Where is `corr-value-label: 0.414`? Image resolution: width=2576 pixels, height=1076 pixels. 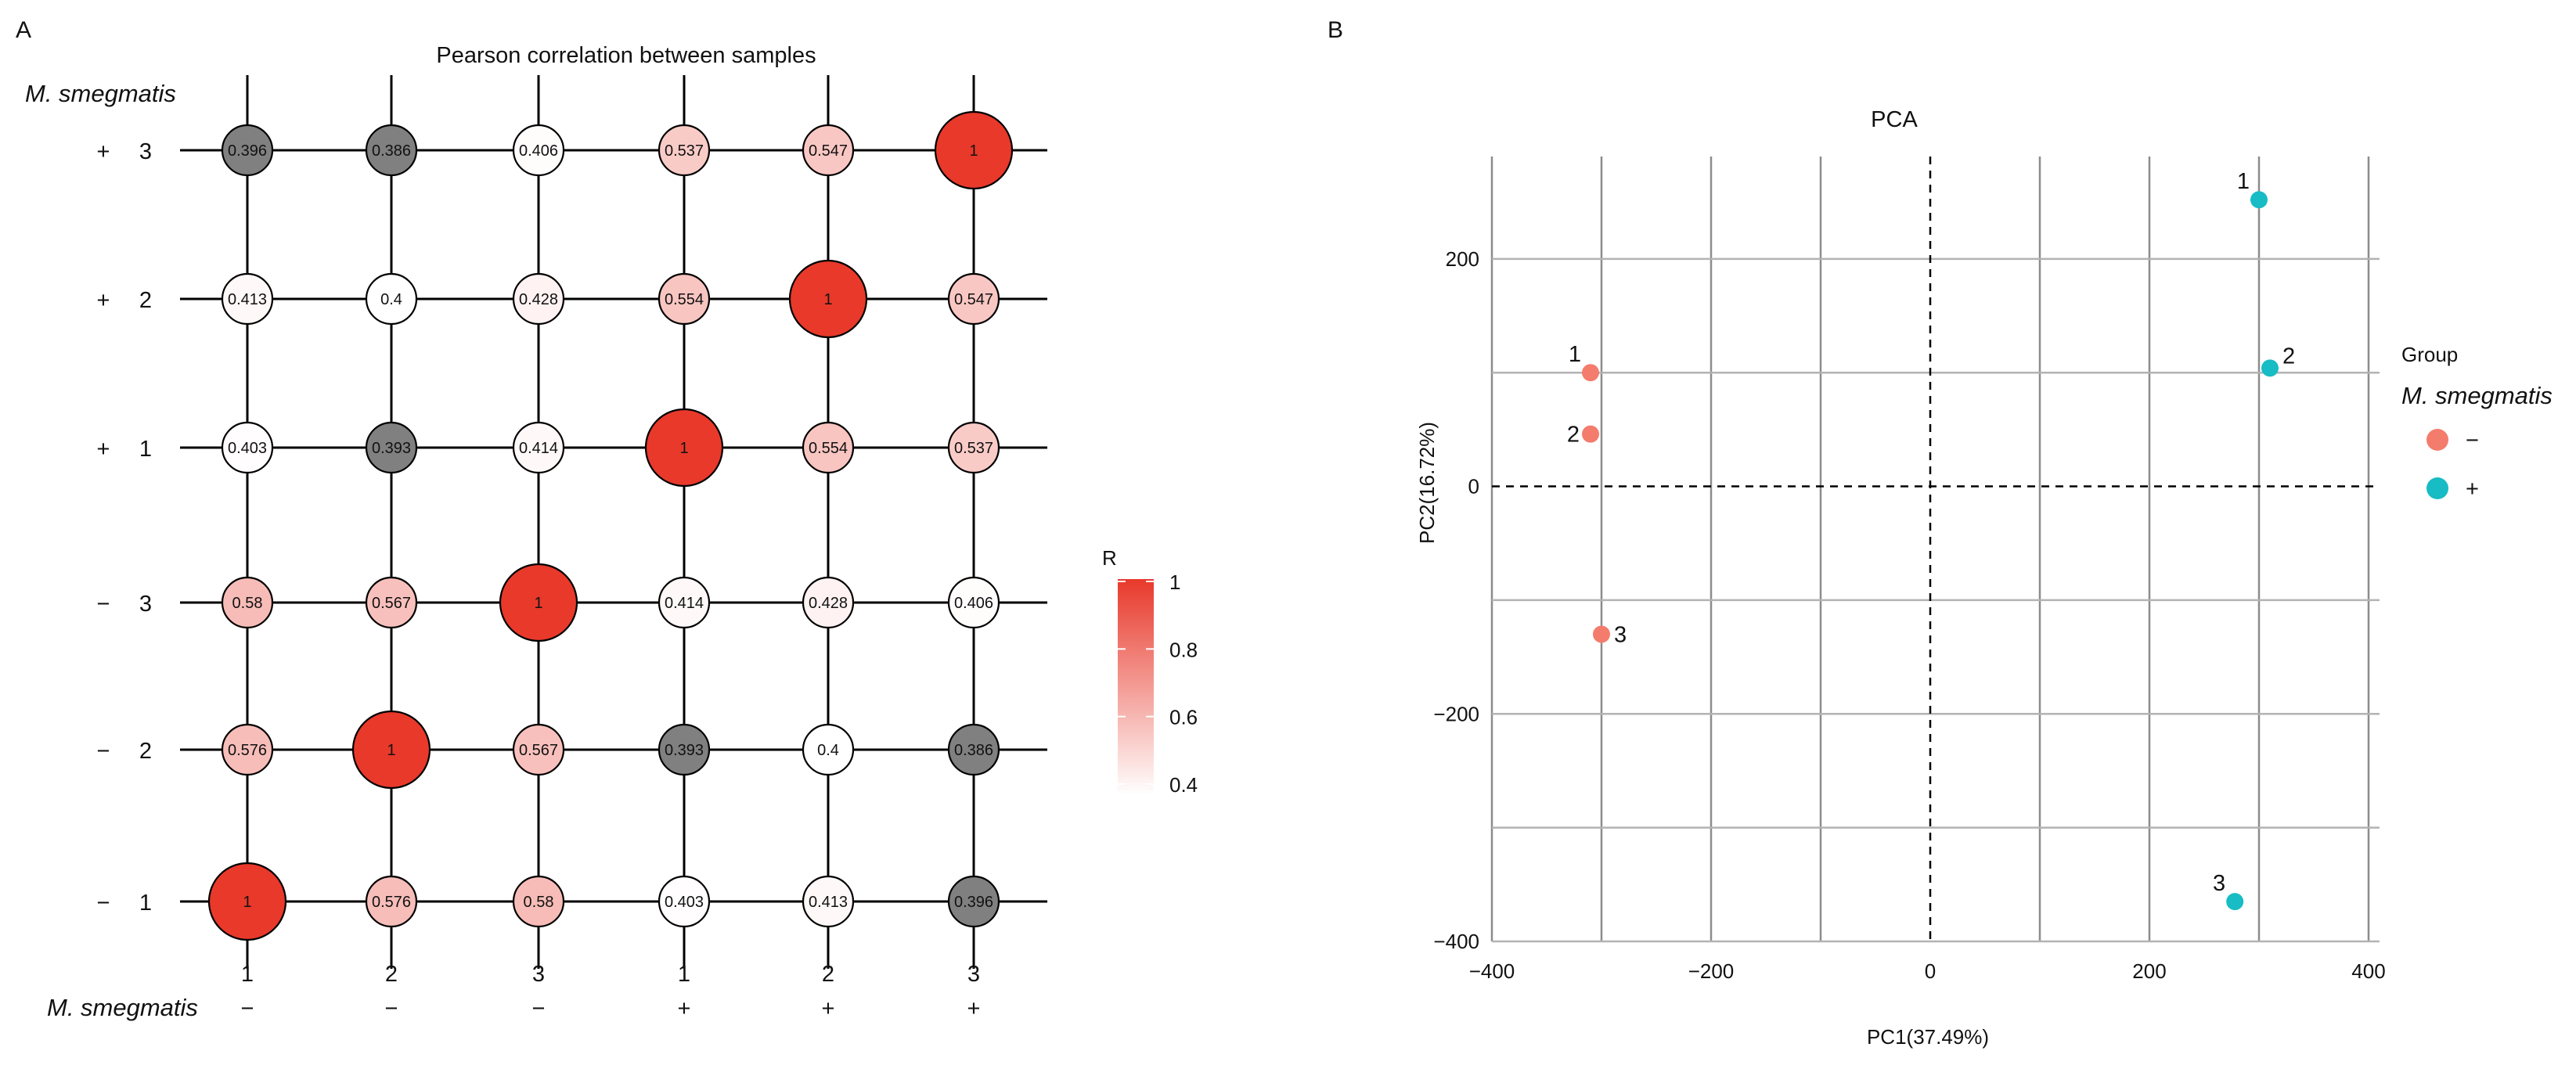
corr-value-label: 0.414 is located at coordinates (538, 448).